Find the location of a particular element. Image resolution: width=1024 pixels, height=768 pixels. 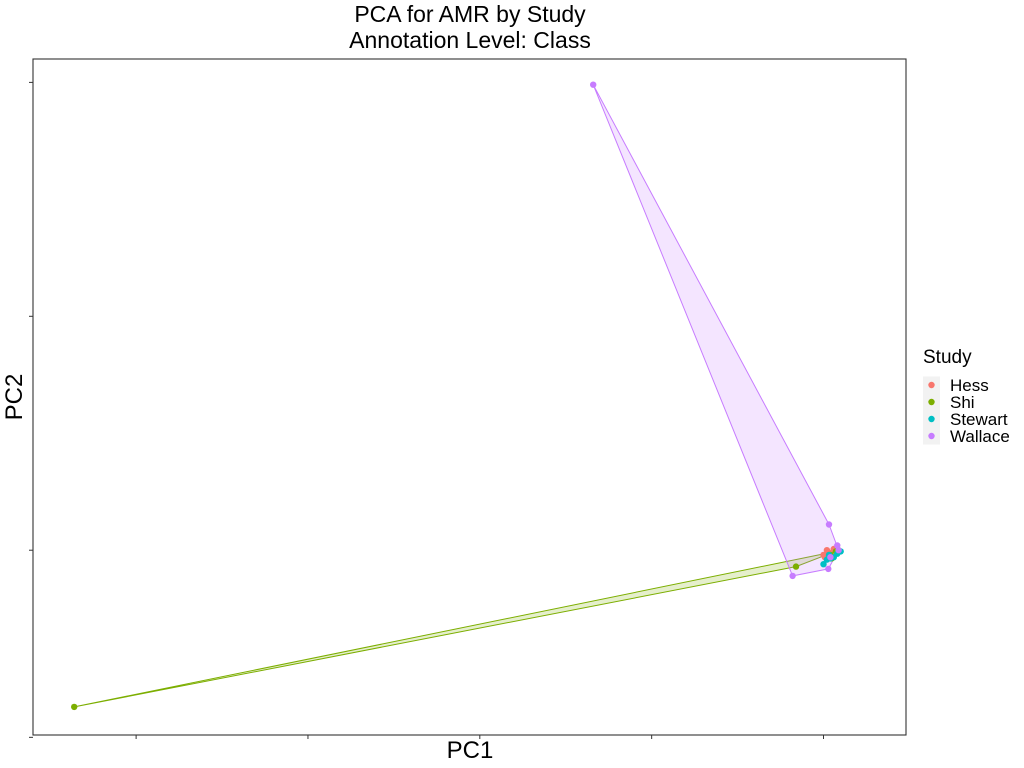

legend-label-stewart: Stewart is located at coordinates (979, 419).